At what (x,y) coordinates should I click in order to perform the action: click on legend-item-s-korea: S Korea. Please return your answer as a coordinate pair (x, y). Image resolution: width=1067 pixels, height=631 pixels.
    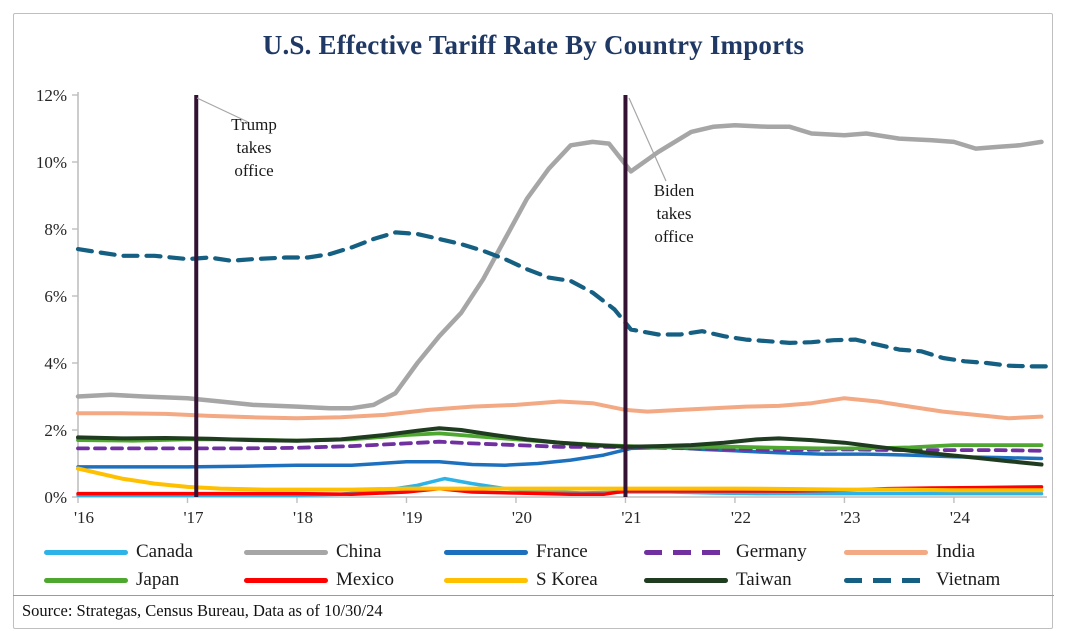
    Looking at the image, I should click on (539, 580).